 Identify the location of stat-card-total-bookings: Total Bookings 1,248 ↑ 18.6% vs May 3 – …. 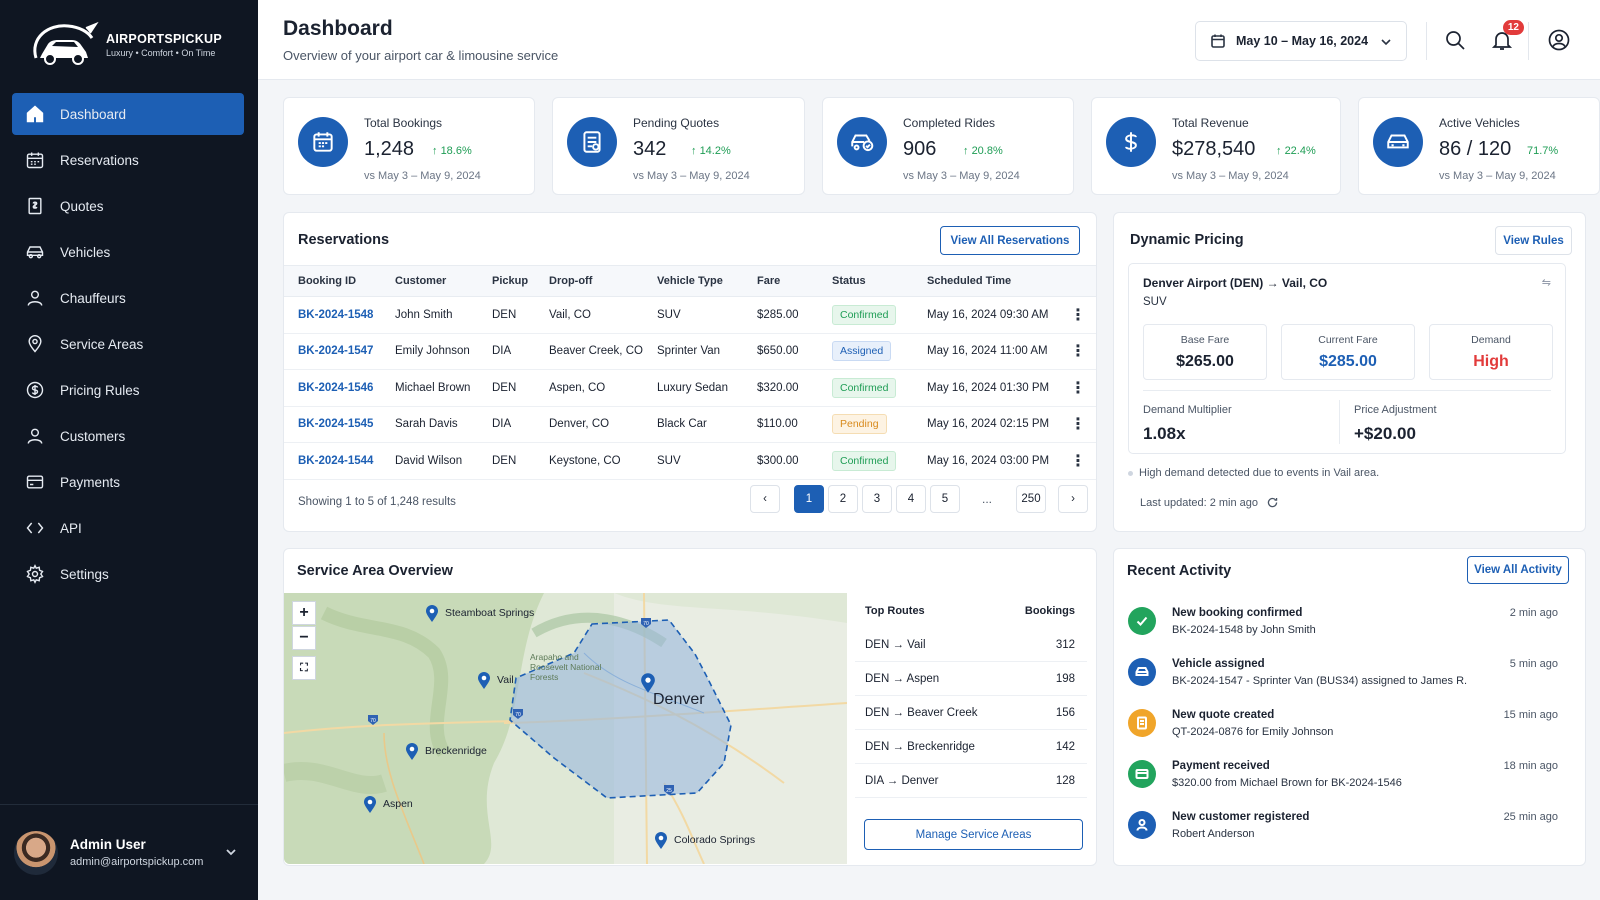
(409, 146).